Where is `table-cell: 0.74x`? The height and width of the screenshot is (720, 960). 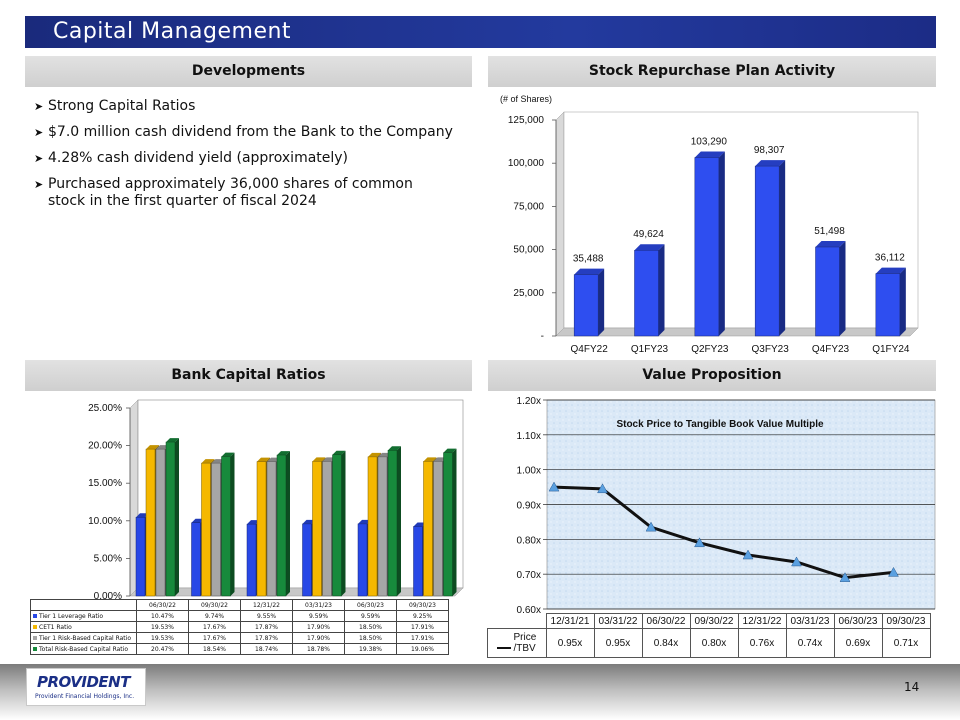 table-cell: 0.74x is located at coordinates (810, 643).